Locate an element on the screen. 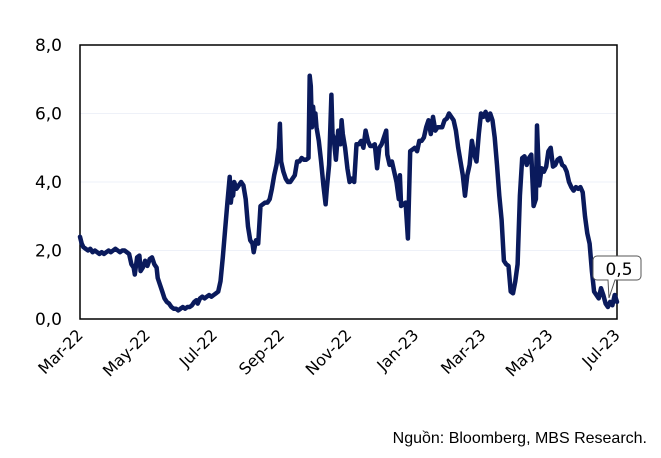 This screenshot has height=458, width=661. y-tick-label: 8,0 is located at coordinates (48, 46).